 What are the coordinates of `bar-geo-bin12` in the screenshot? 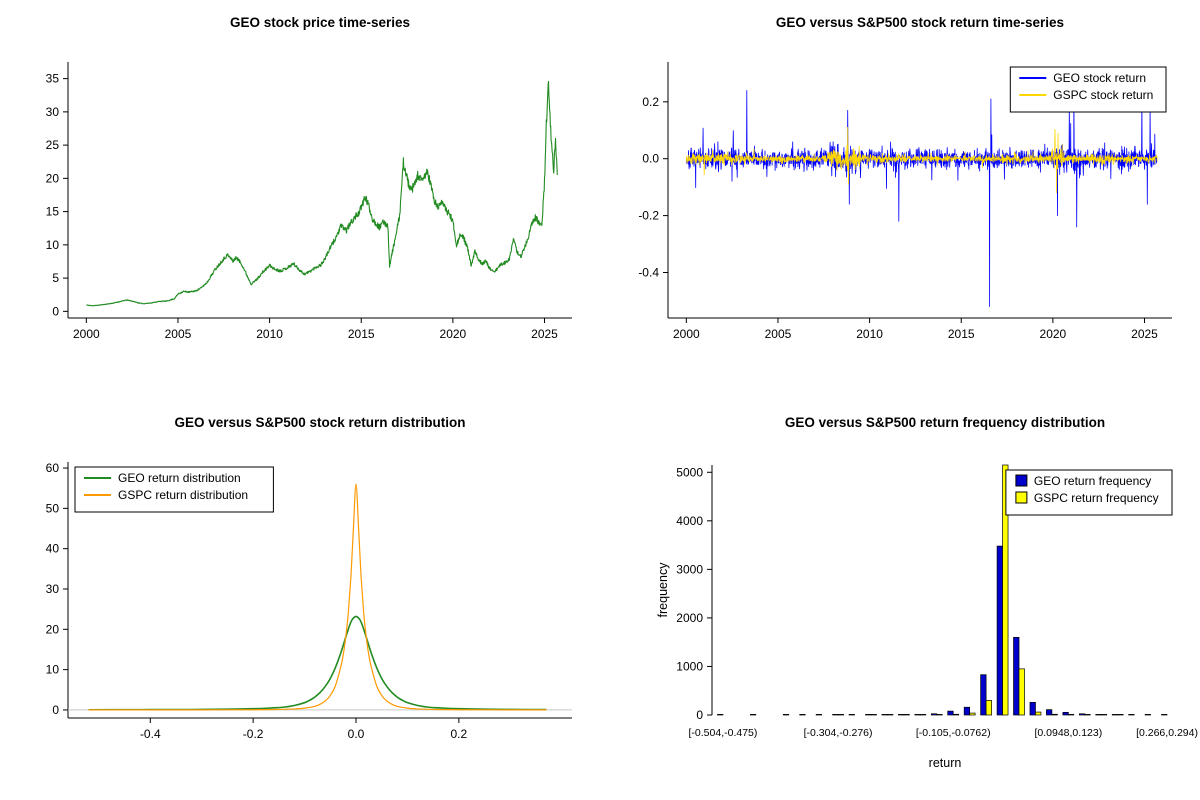 It's located at (917, 715).